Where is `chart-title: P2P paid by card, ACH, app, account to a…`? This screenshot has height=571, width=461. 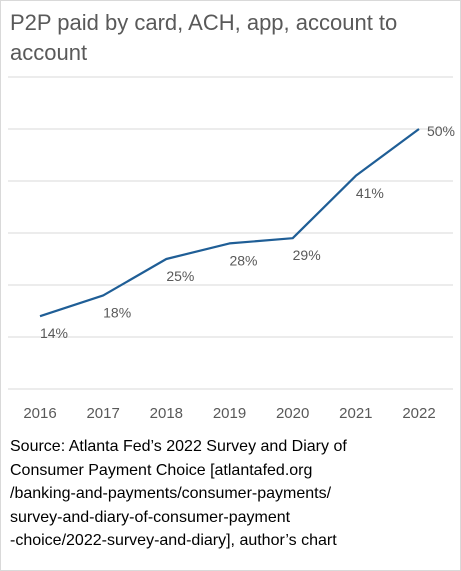
chart-title: P2P paid by card, ACH, app, account to a… is located at coordinates (204, 37).